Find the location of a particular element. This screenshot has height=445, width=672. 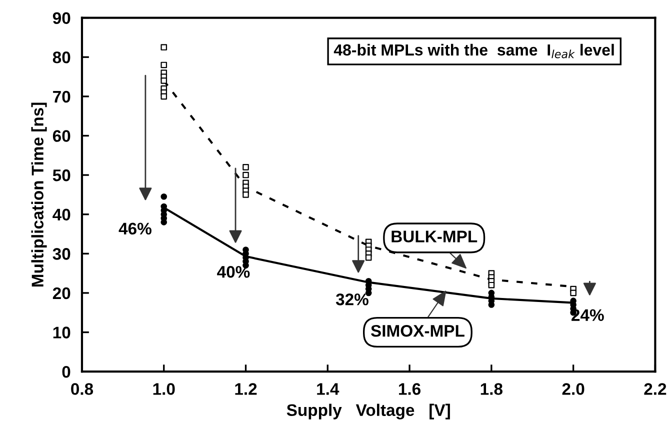

y-axis-title: Multiplication Time [ns] is located at coordinates (39, 194).